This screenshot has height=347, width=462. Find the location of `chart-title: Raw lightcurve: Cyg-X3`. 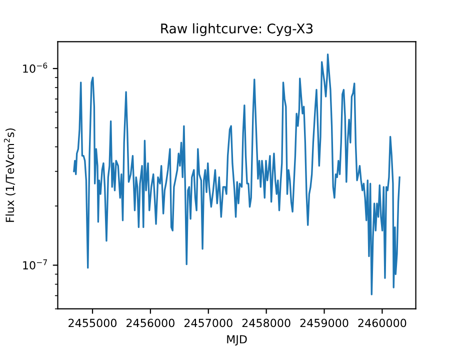

chart-title: Raw lightcurve: Cyg-X3 is located at coordinates (237, 29).